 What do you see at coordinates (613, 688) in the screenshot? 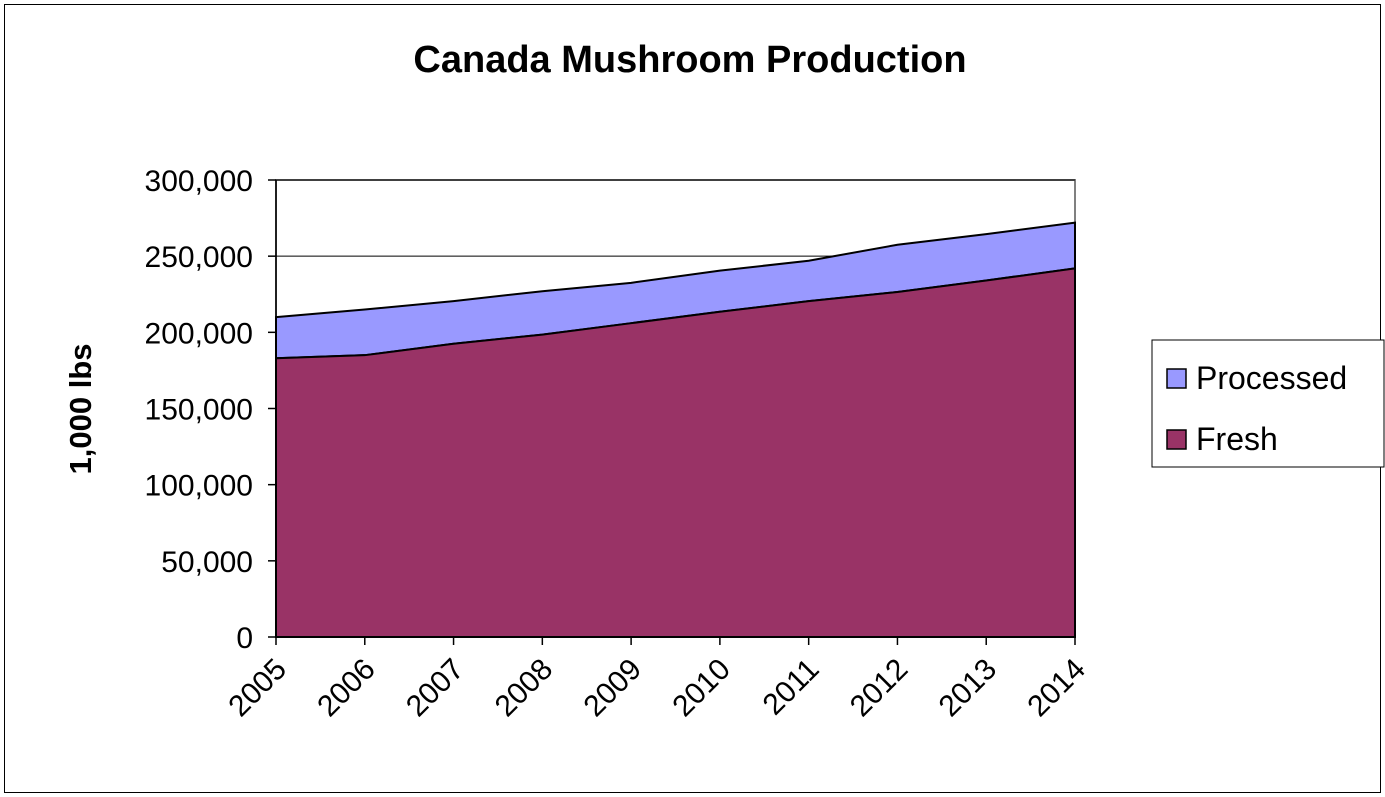
I see `x-tick-label-4: 2009` at bounding box center [613, 688].